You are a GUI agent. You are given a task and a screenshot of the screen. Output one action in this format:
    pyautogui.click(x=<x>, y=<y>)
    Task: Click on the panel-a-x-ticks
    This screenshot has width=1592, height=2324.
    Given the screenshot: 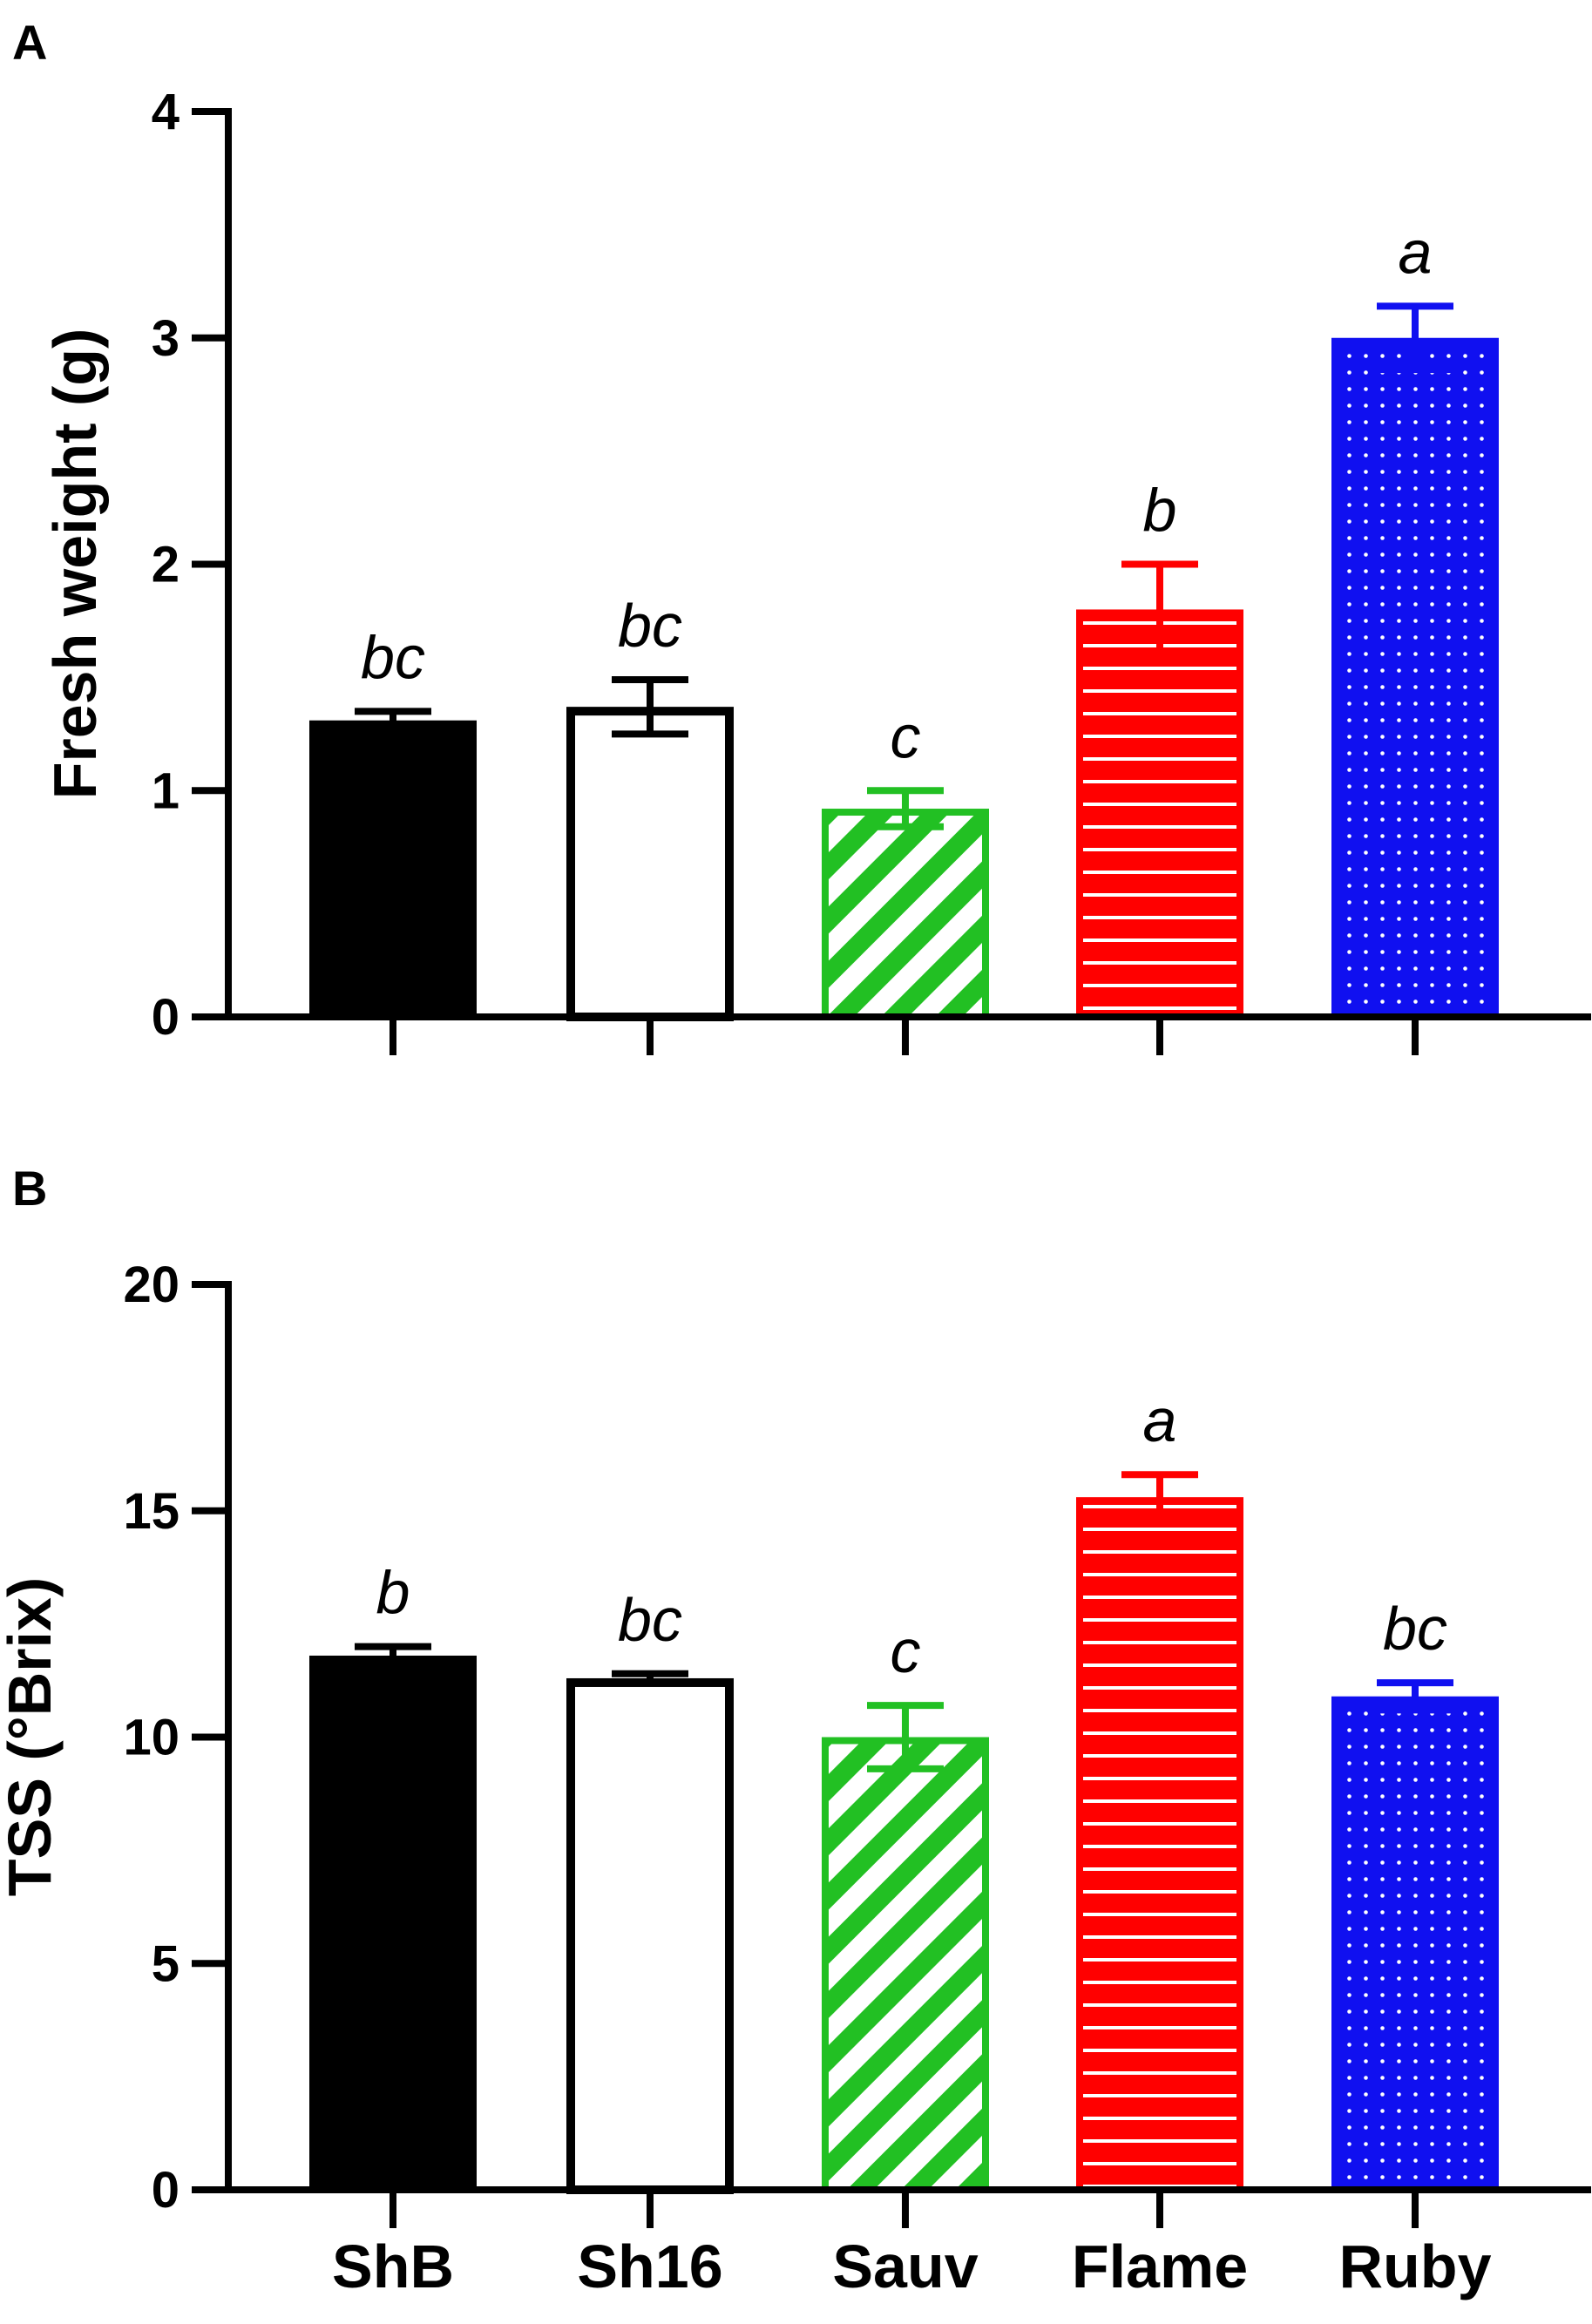 What is the action you would take?
    pyautogui.click(x=905, y=1036)
    